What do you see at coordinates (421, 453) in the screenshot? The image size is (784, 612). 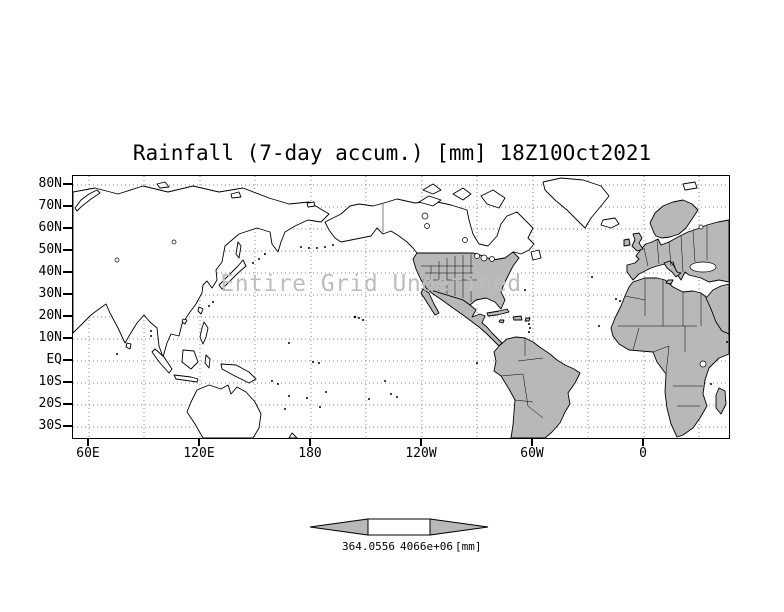 I see `lon-label-120w: 120W` at bounding box center [421, 453].